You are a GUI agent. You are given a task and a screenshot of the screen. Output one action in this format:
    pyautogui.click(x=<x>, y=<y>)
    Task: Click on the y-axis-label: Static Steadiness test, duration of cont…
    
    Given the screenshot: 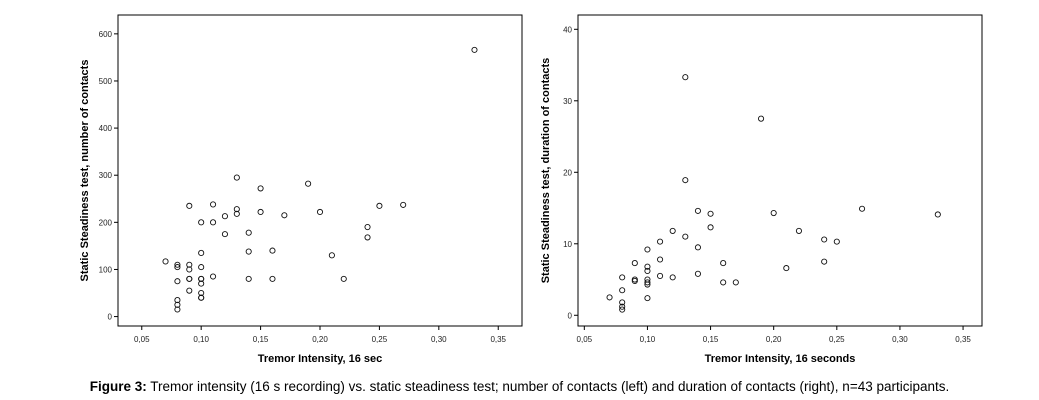 What is the action you would take?
    pyautogui.click(x=546, y=171)
    